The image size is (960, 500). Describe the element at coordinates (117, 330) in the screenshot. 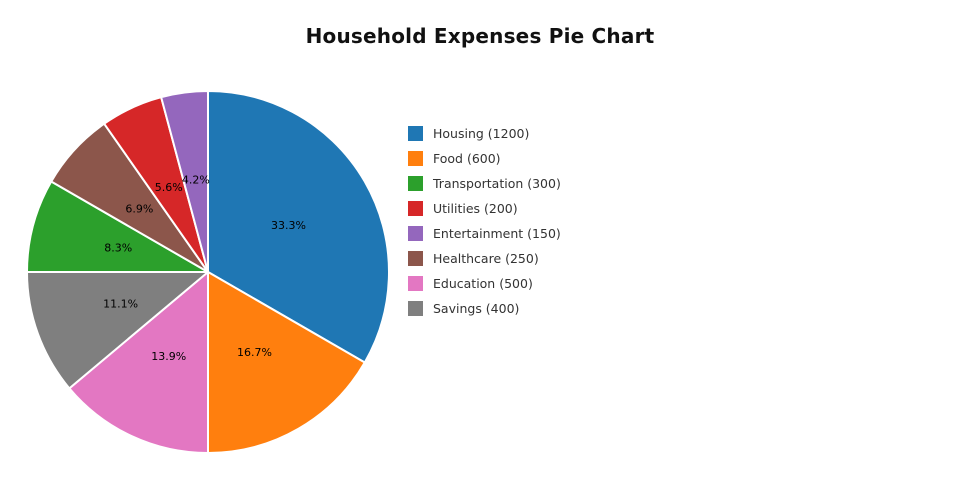

I see `pie-slice-savings` at that location.